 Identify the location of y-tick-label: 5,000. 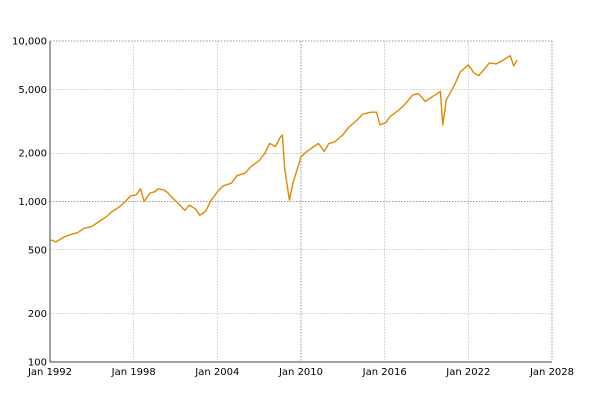
(32, 90).